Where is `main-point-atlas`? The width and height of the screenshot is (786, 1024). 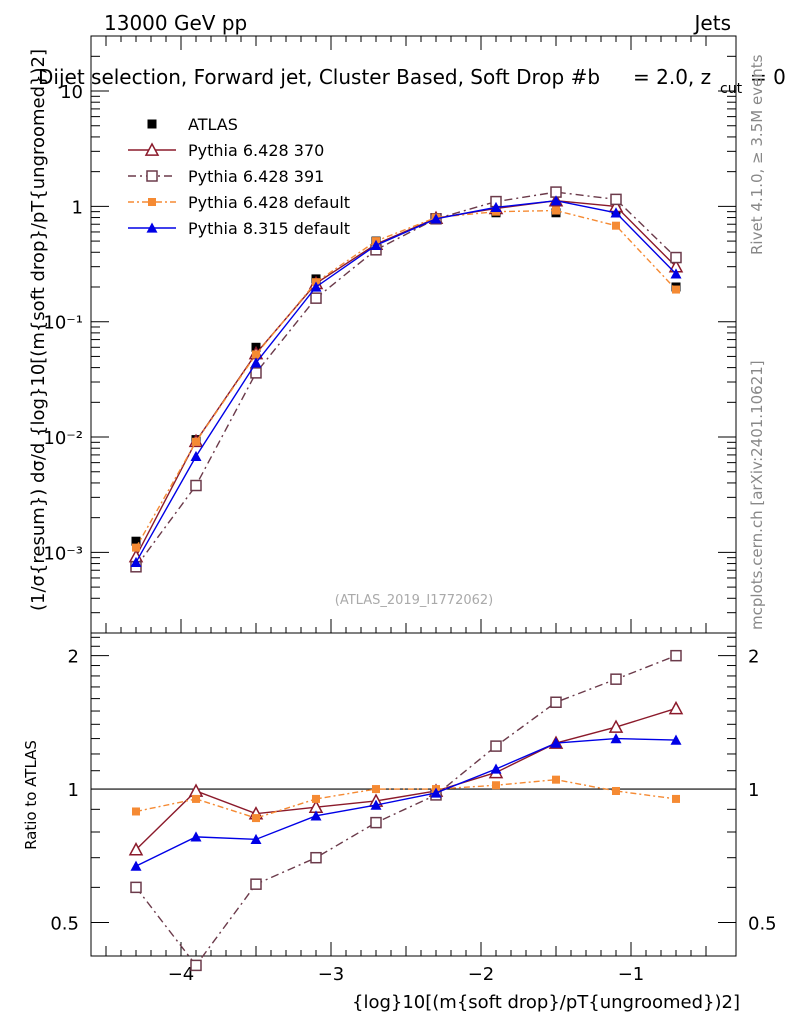 main-point-atlas is located at coordinates (136, 541).